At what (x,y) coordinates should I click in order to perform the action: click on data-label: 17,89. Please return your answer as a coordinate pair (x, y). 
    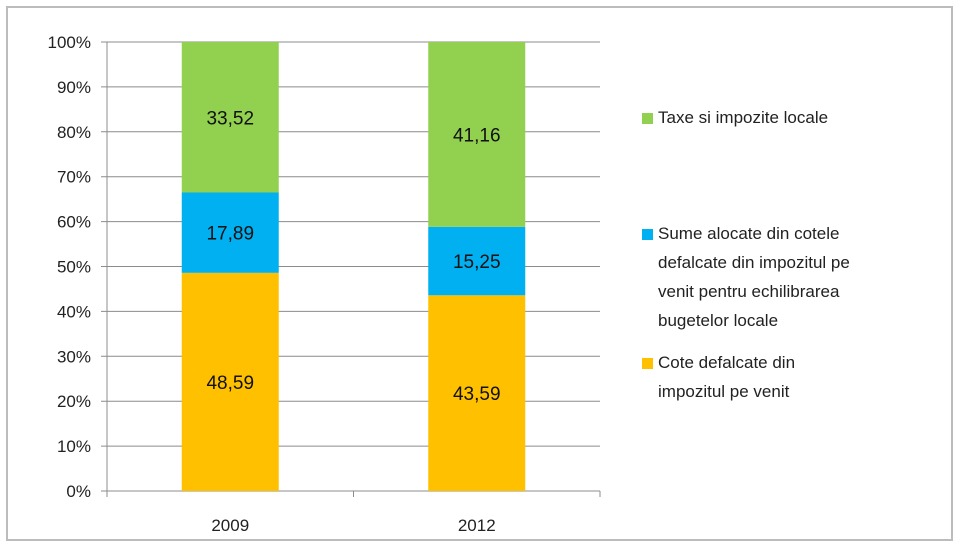
    Looking at the image, I should click on (230, 234).